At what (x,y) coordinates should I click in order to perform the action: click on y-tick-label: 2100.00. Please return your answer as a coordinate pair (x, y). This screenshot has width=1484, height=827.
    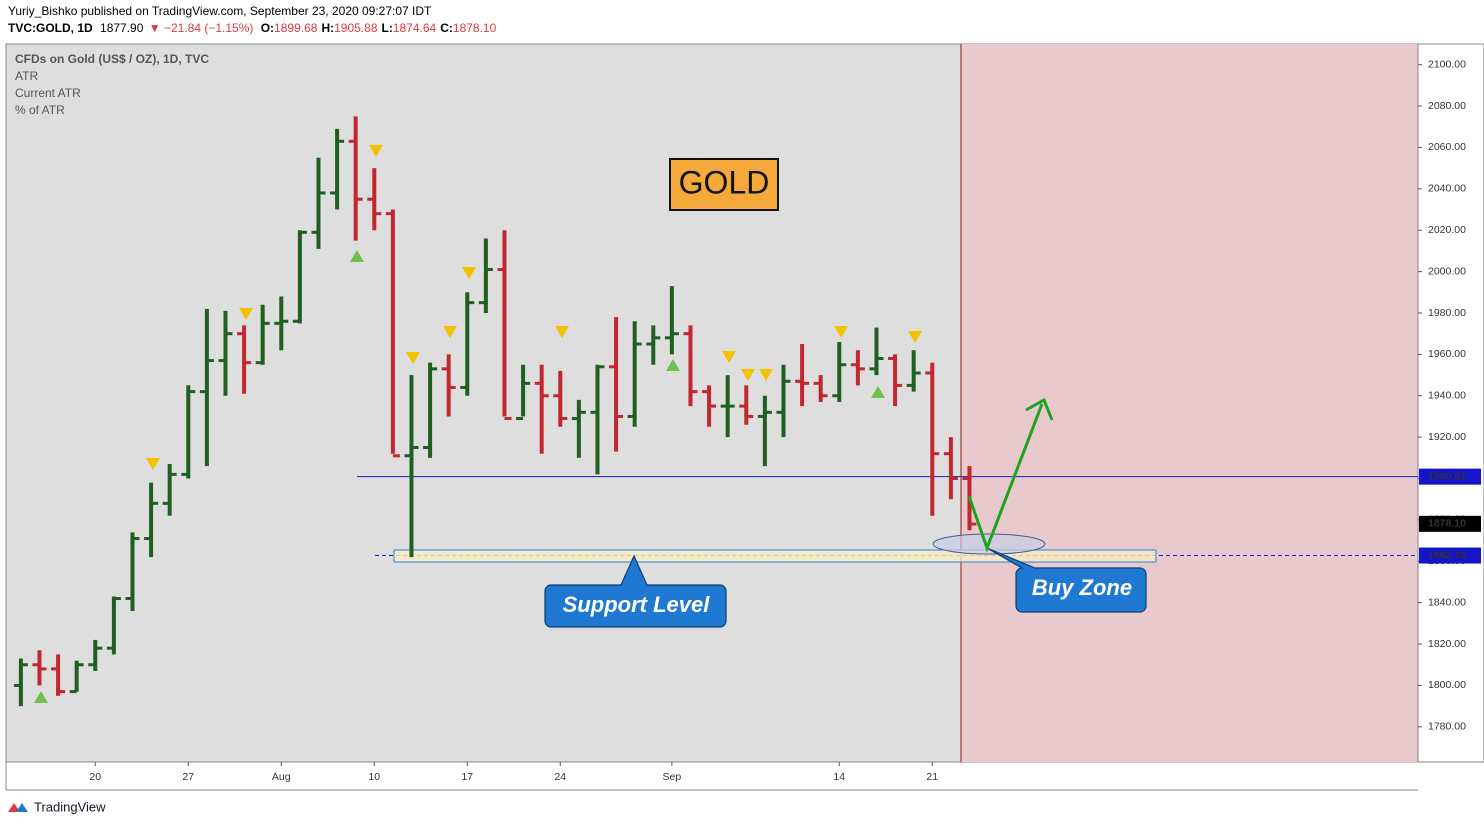
    Looking at the image, I should click on (1447, 64).